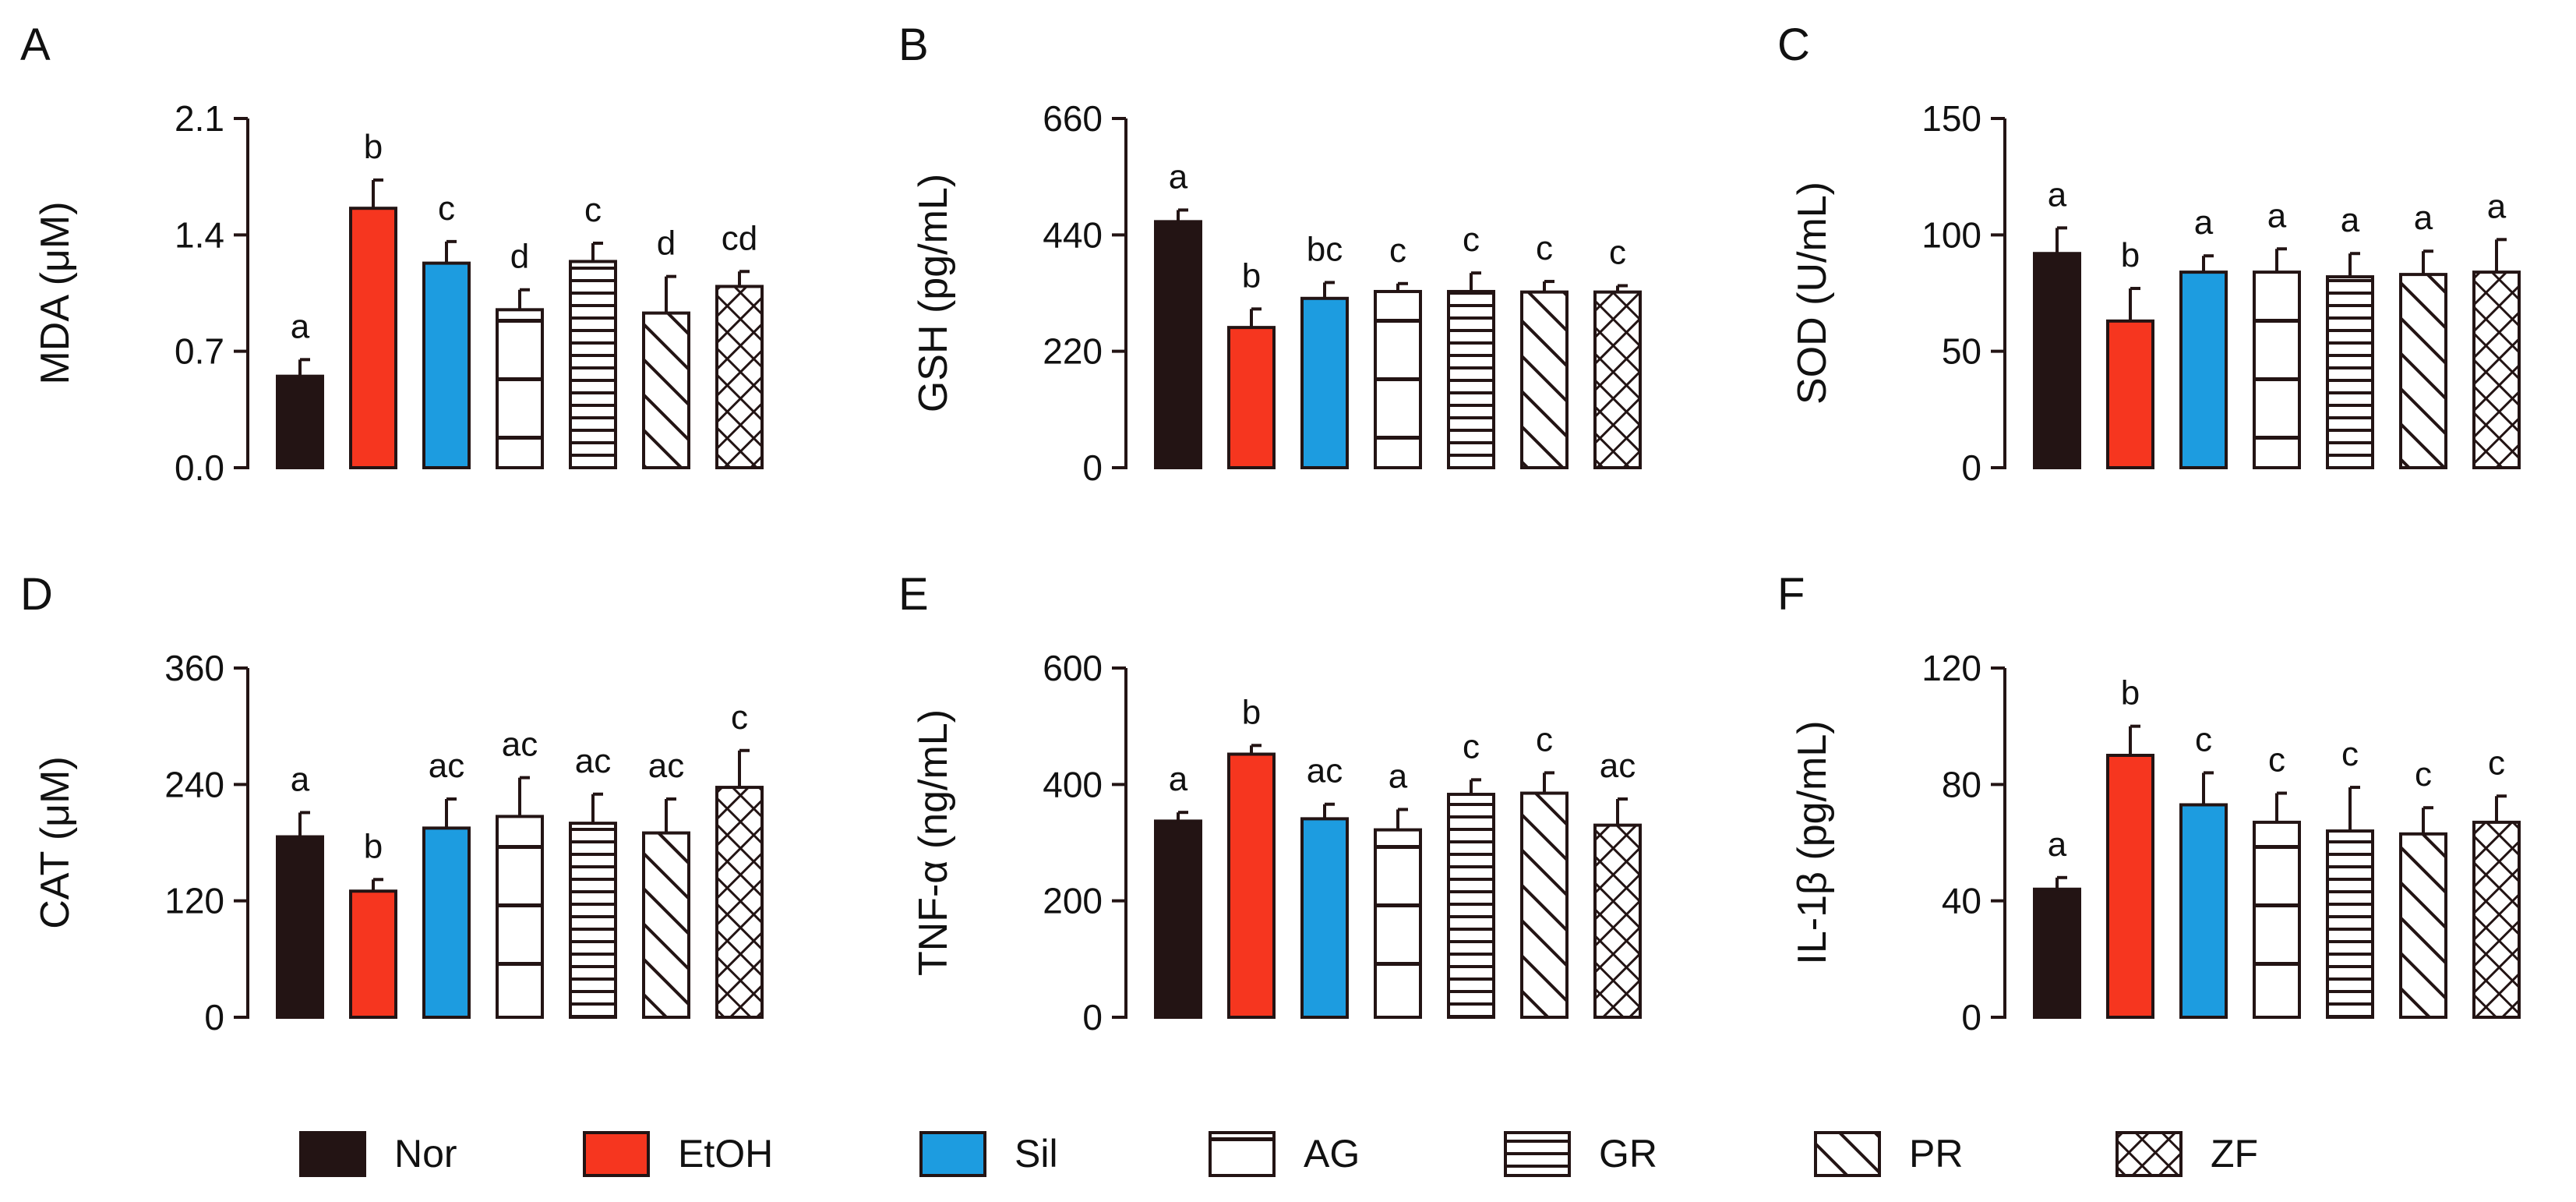 Image resolution: width=2576 pixels, height=1202 pixels. Describe the element at coordinates (666, 243) in the screenshot. I see `significance-label: d` at that location.